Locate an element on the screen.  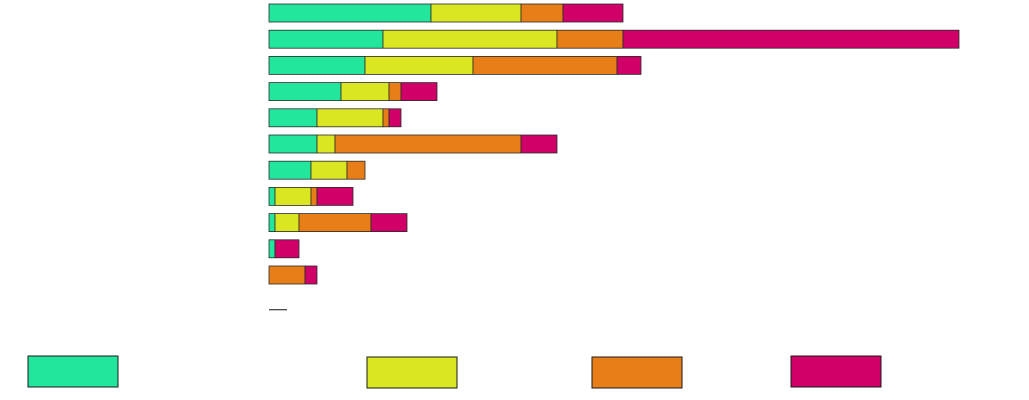
legend-swatch-series2 is located at coordinates (412, 372).